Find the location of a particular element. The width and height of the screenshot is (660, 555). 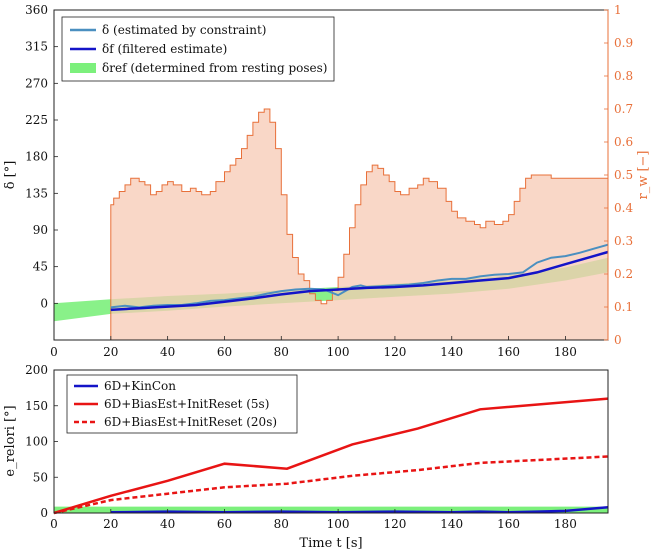

top-y2-axis-label: r_w [−] is located at coordinates (643, 174).